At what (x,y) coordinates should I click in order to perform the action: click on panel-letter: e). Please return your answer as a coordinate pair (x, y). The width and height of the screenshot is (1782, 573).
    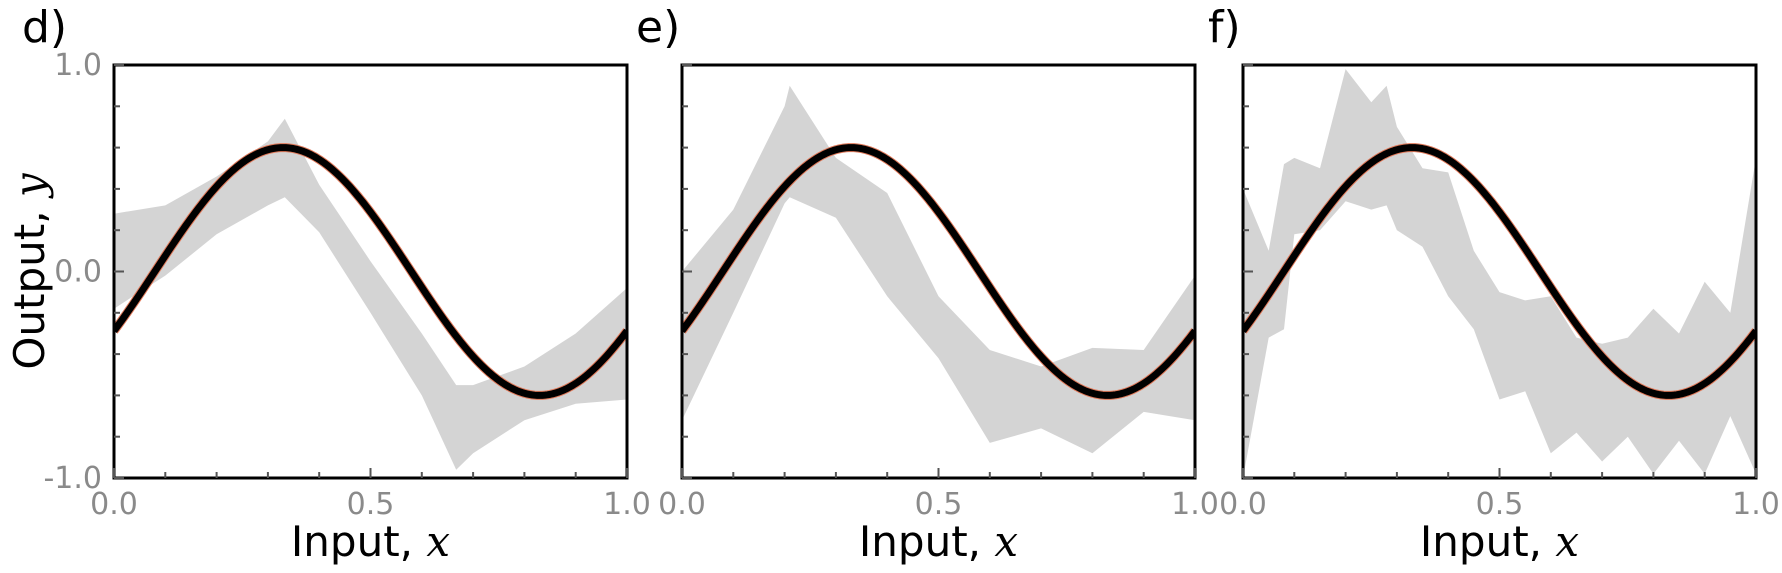
    Looking at the image, I should click on (658, 27).